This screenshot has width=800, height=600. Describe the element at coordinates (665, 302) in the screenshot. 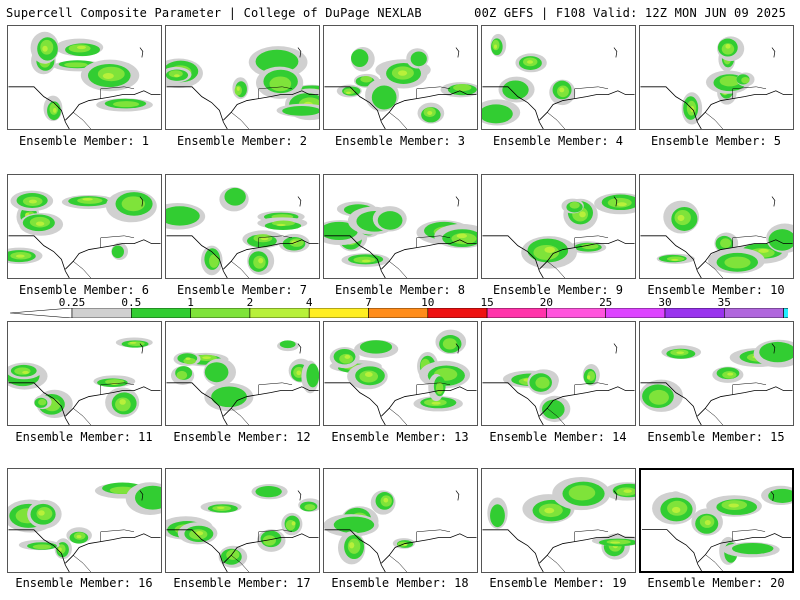

I see `colorbar-tick-label: 30` at that location.